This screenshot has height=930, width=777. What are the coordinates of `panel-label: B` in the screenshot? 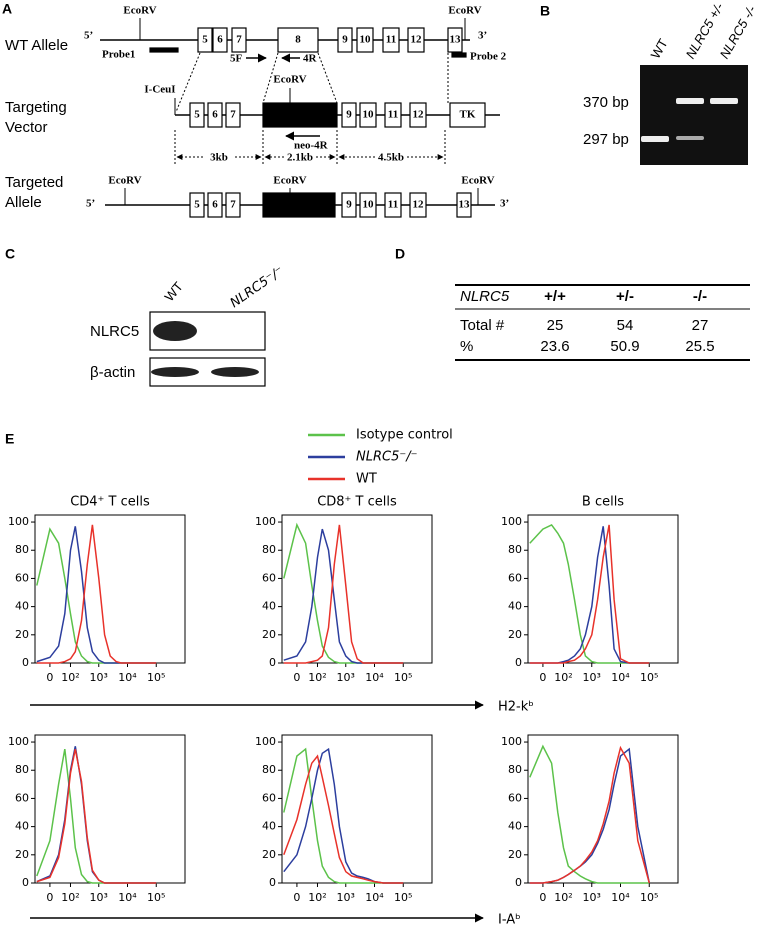 It's located at (545, 11).